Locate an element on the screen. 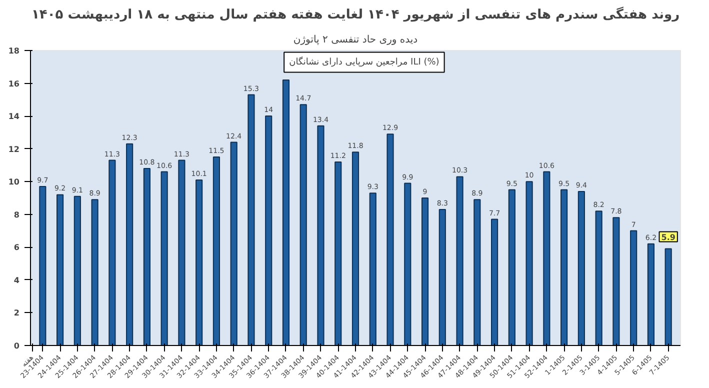  y-tick-label: 10 is located at coordinates (14, 182).